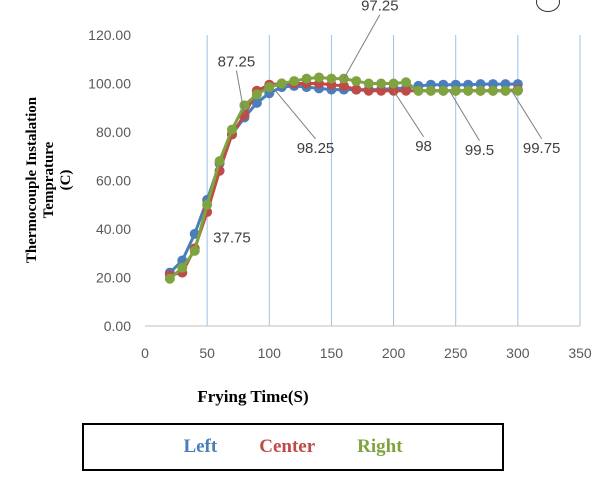 The image size is (610, 482). Describe the element at coordinates (287, 446) in the screenshot. I see `legend-item-center: Center` at that location.